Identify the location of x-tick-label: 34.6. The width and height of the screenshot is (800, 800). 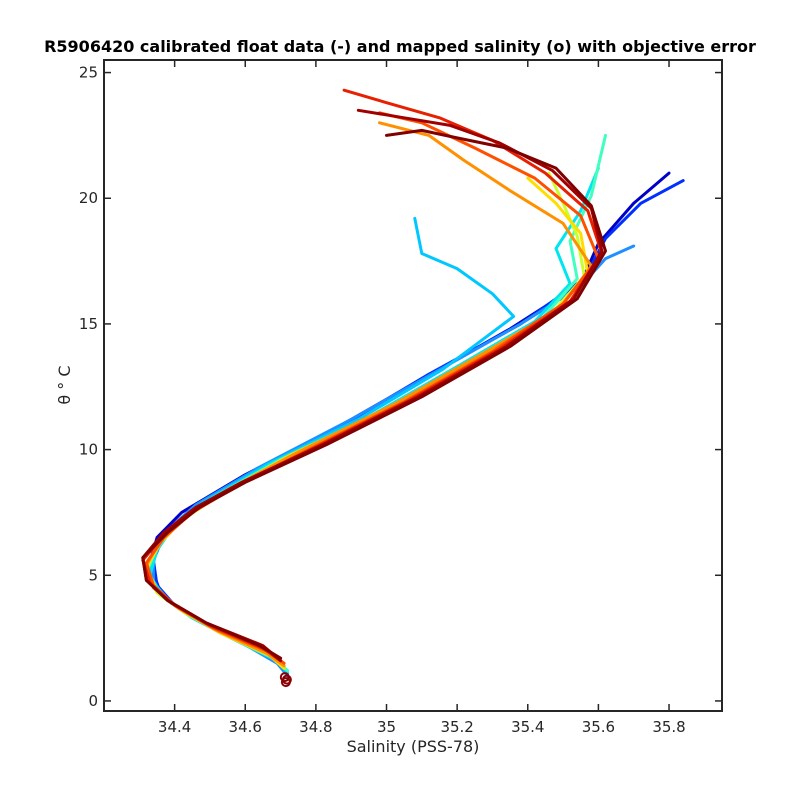
(245, 727).